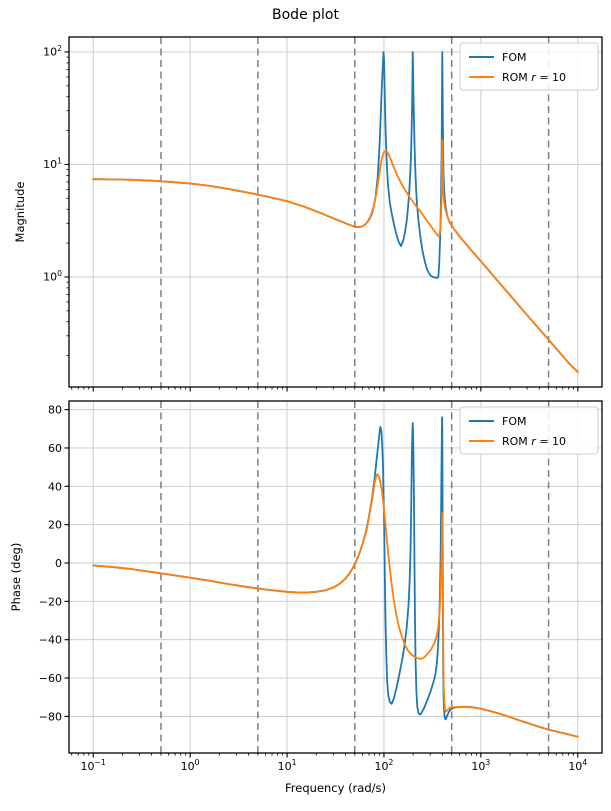 The image size is (611, 811). What do you see at coordinates (384, 765) in the screenshot?
I see `x-tick-label: 10²` at bounding box center [384, 765].